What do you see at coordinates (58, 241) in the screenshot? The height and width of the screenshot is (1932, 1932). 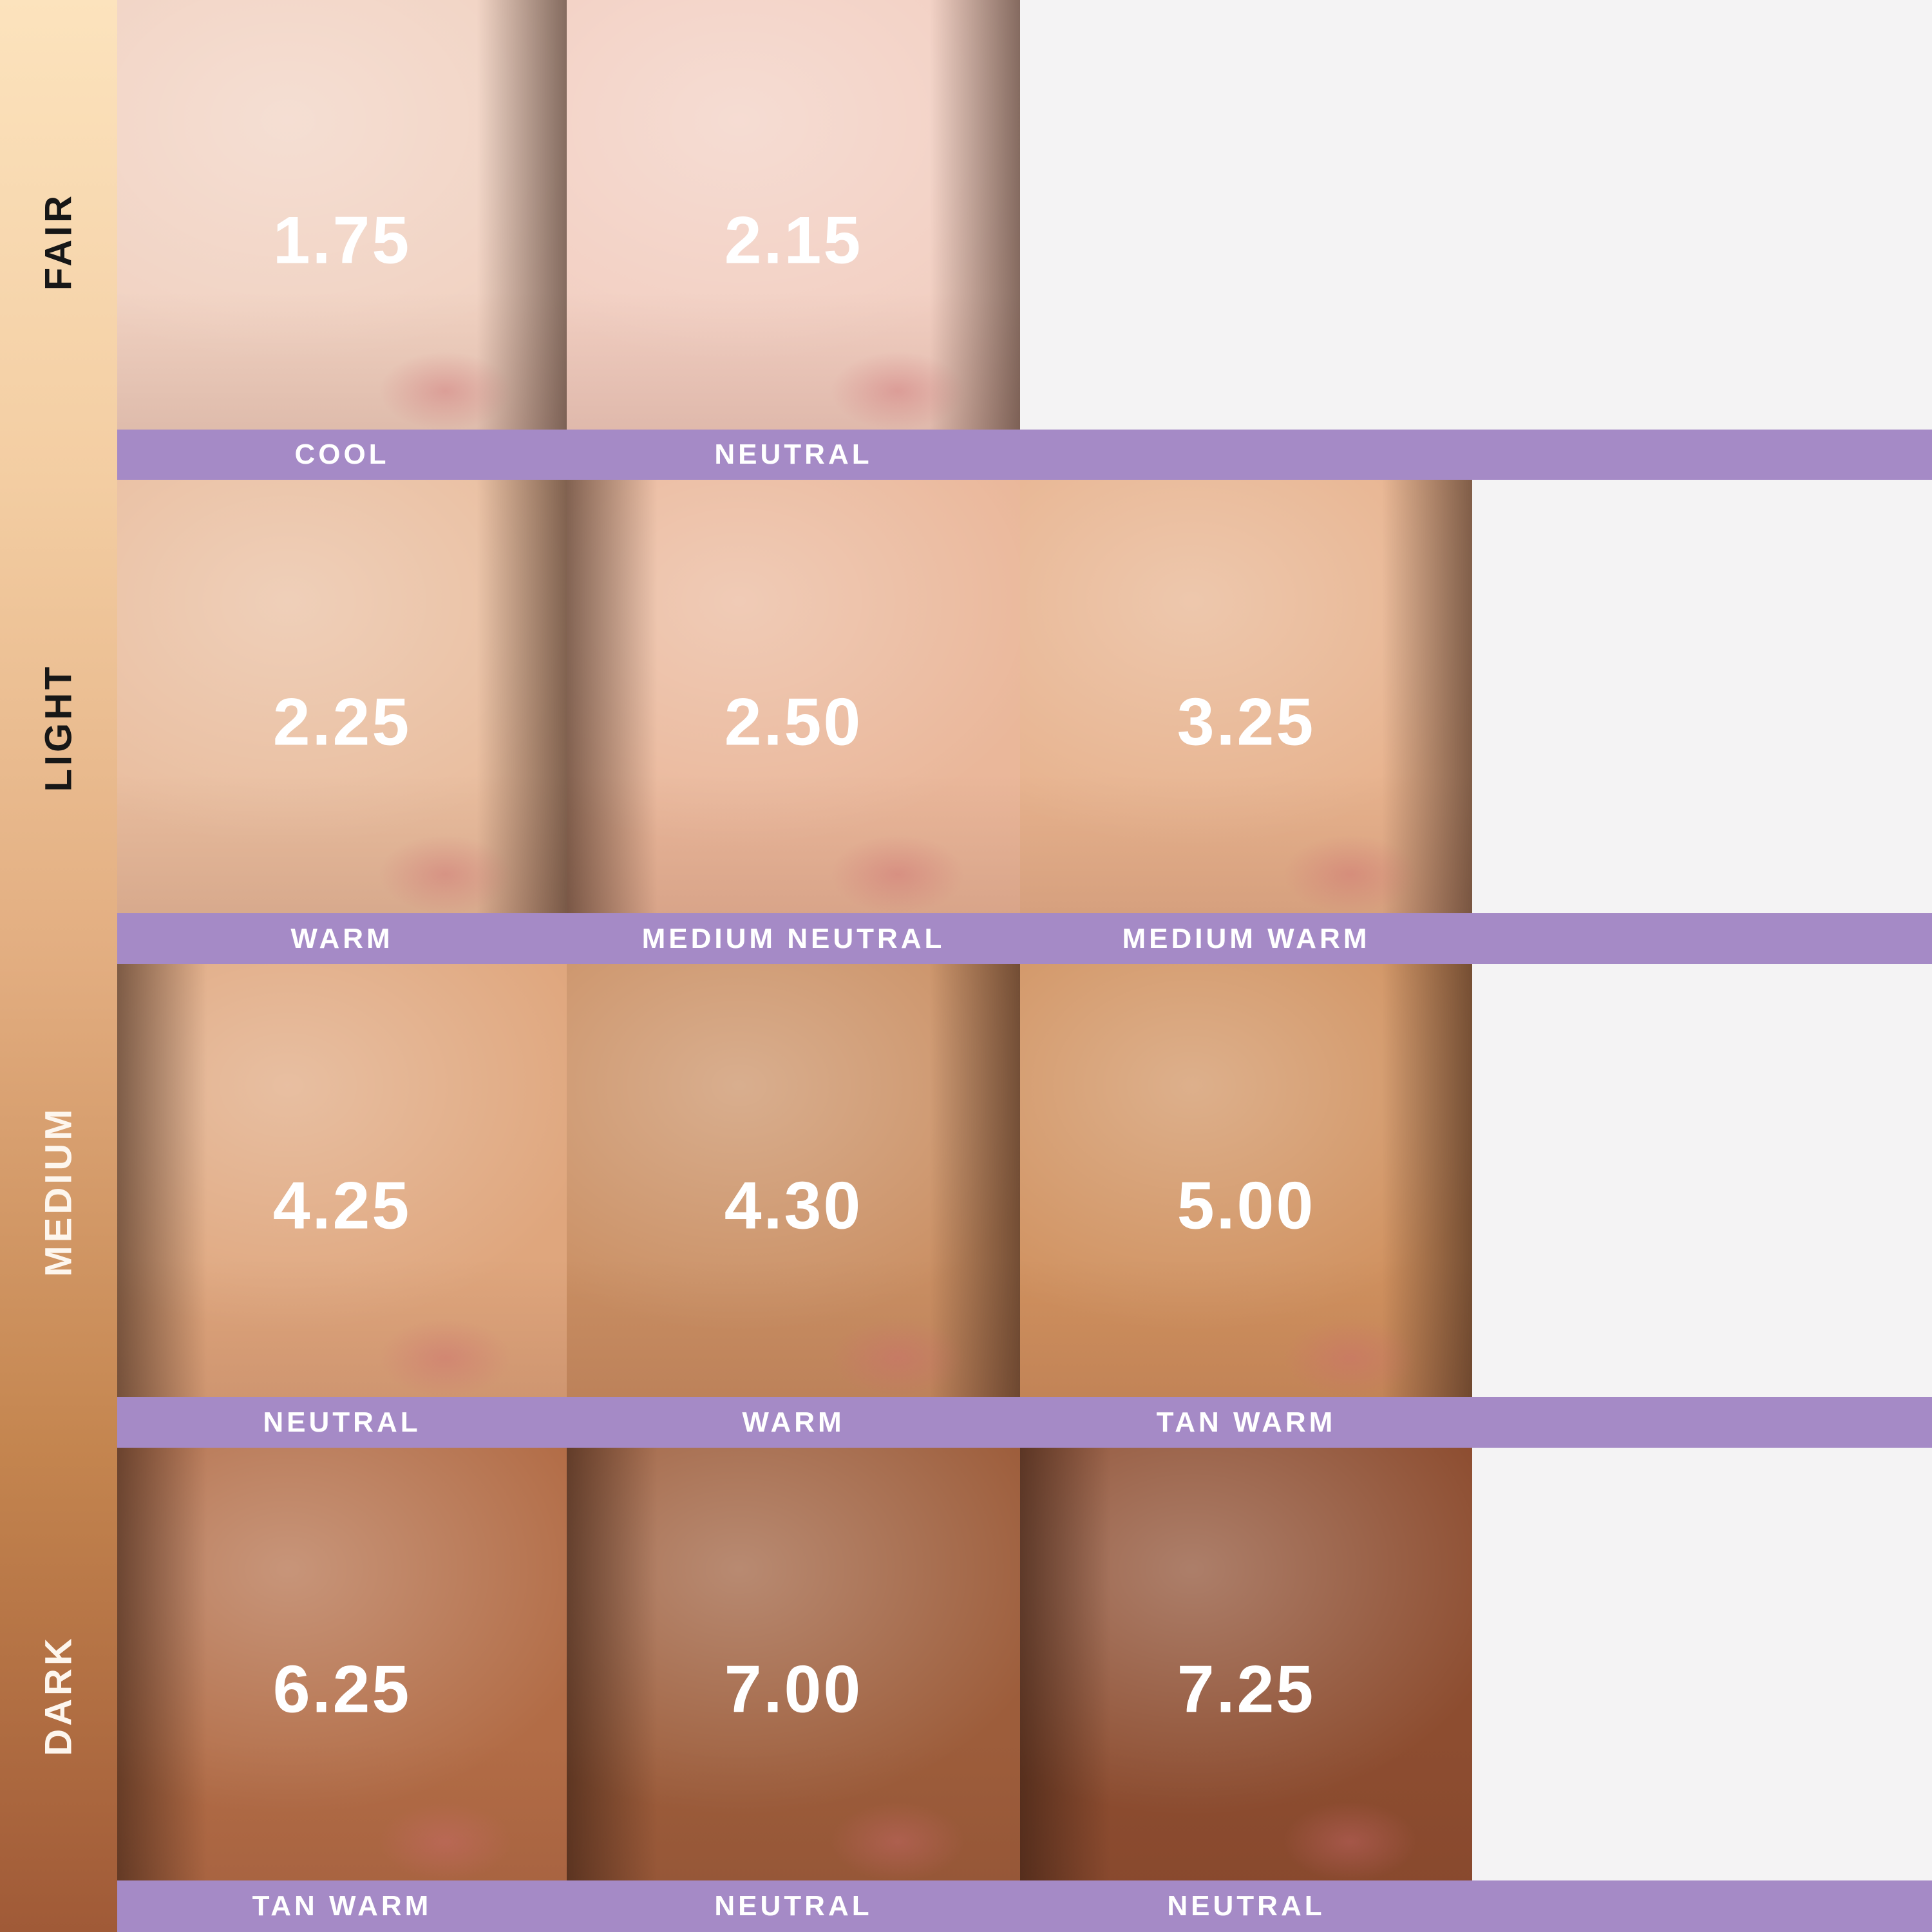 I see `sidebar-label-fair: FAIR` at bounding box center [58, 241].